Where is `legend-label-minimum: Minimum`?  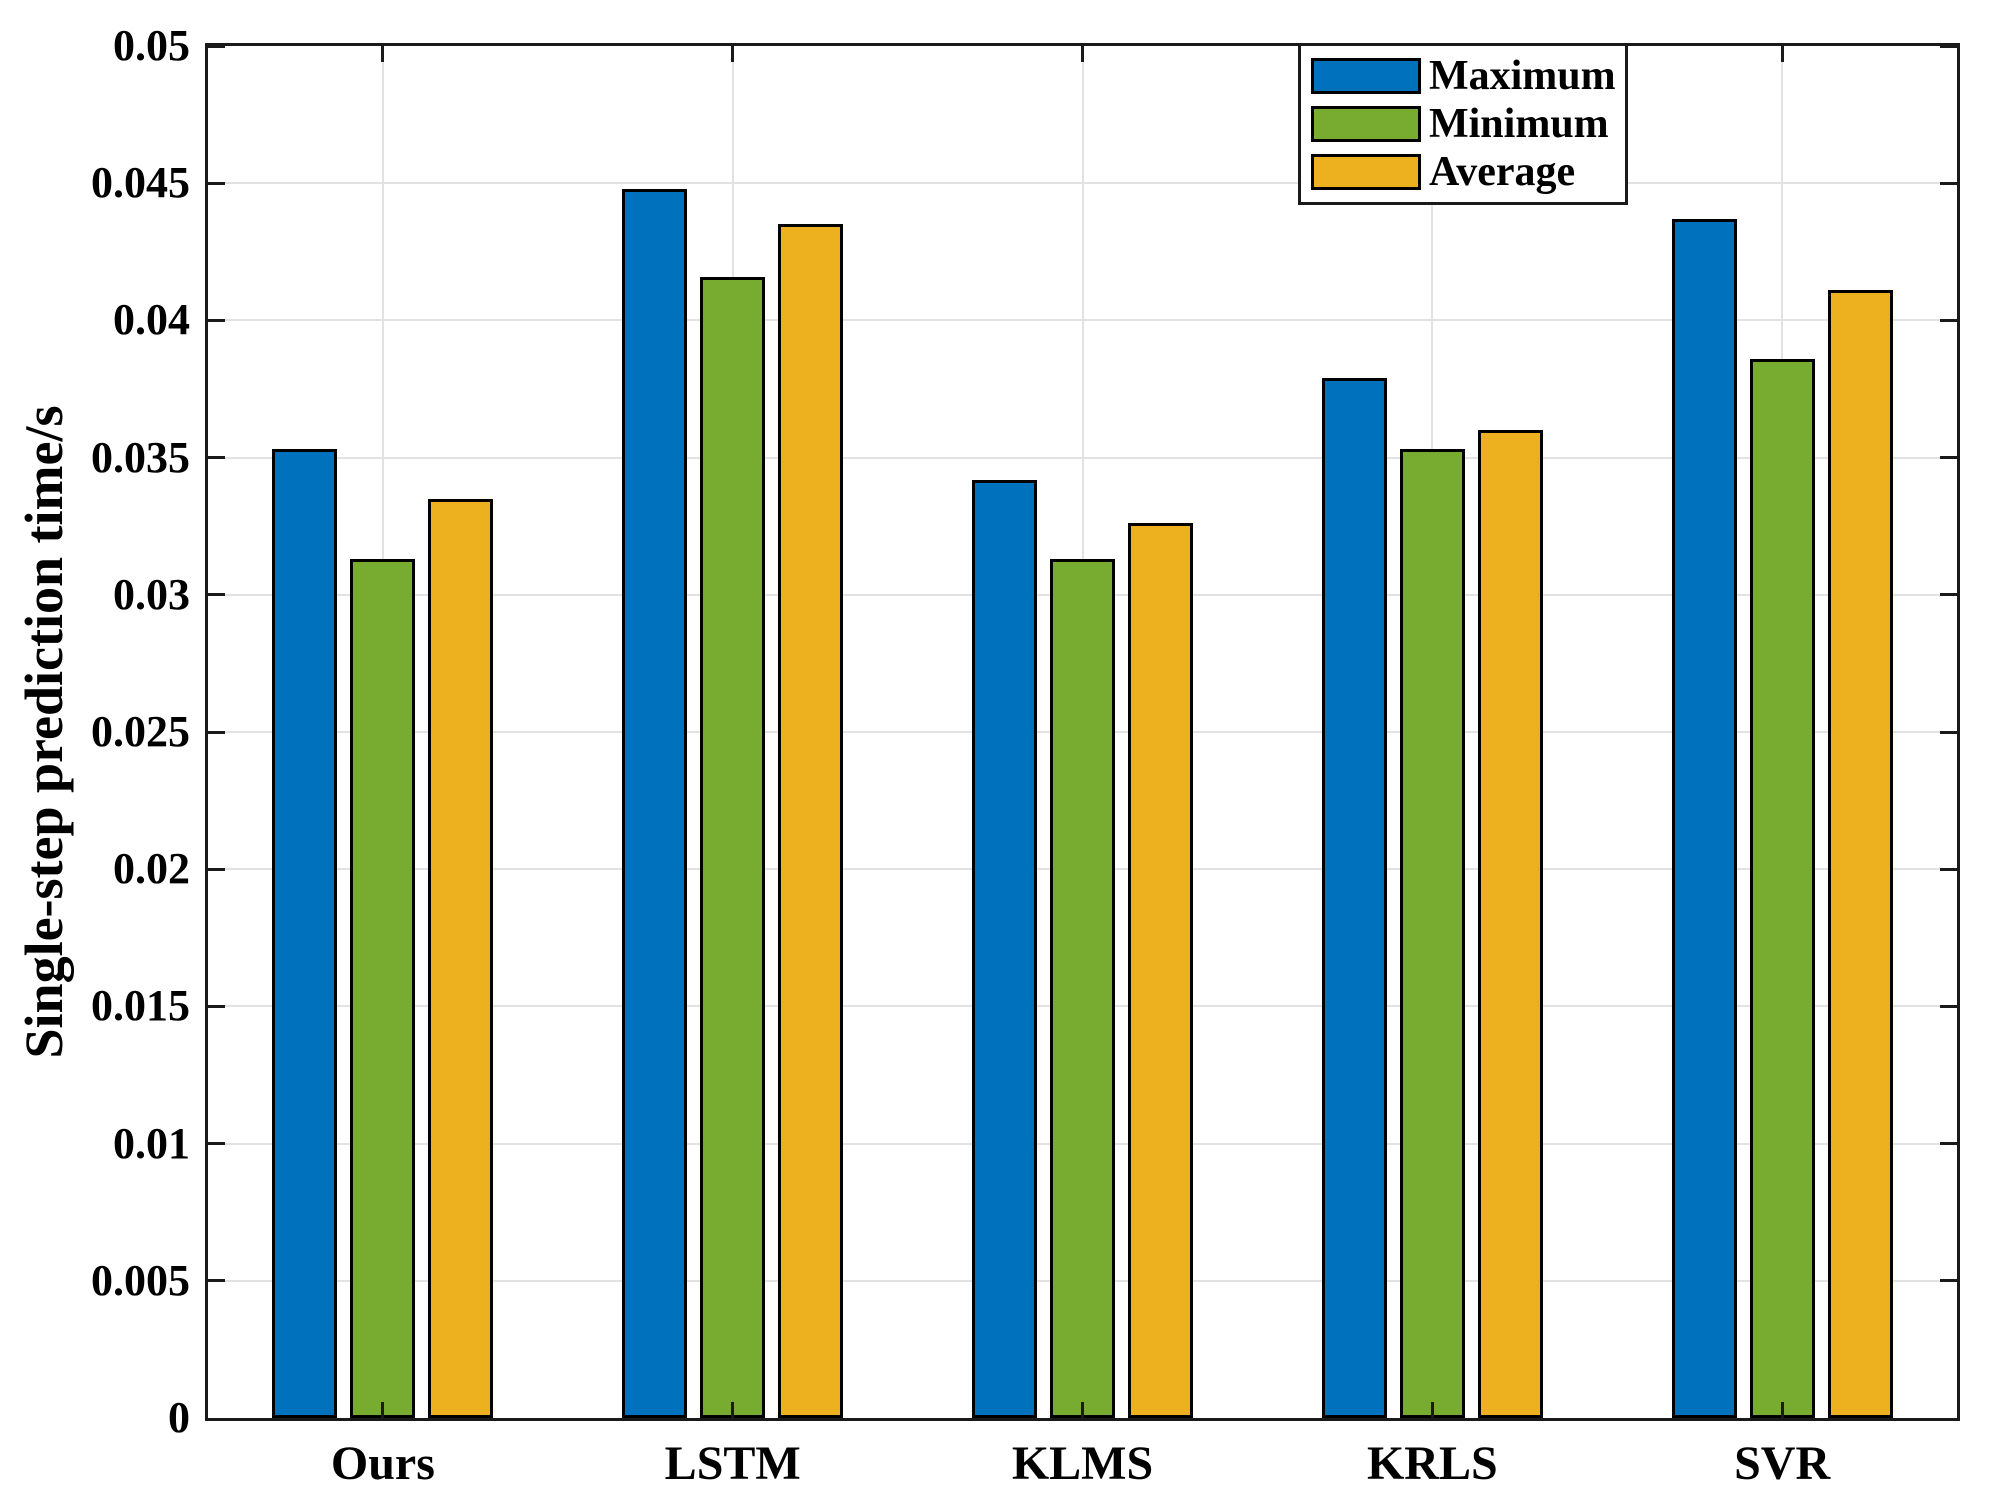 legend-label-minimum: Minimum is located at coordinates (1519, 124).